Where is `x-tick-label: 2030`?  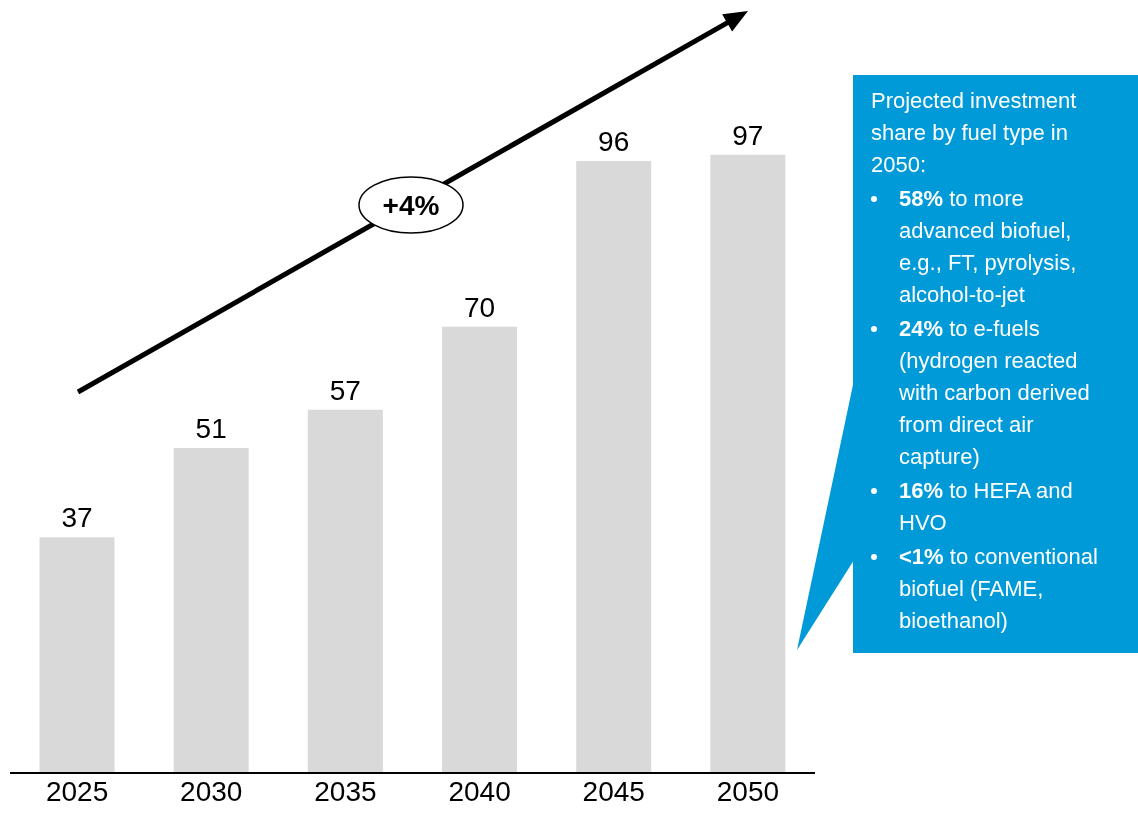 x-tick-label: 2030 is located at coordinates (211, 791).